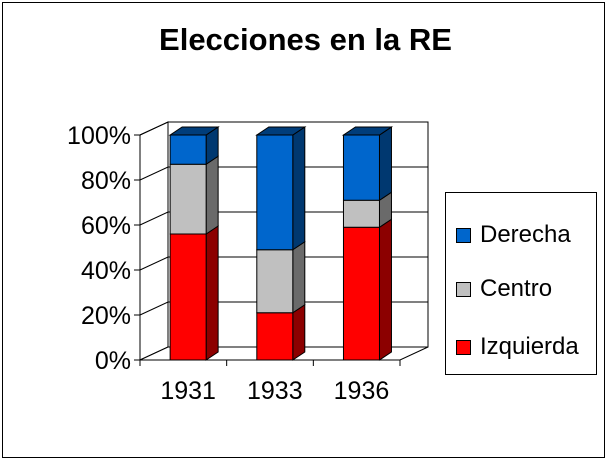 The height and width of the screenshot is (464, 611). What do you see at coordinates (463, 235) in the screenshot?
I see `legend-swatch-derecha` at bounding box center [463, 235].